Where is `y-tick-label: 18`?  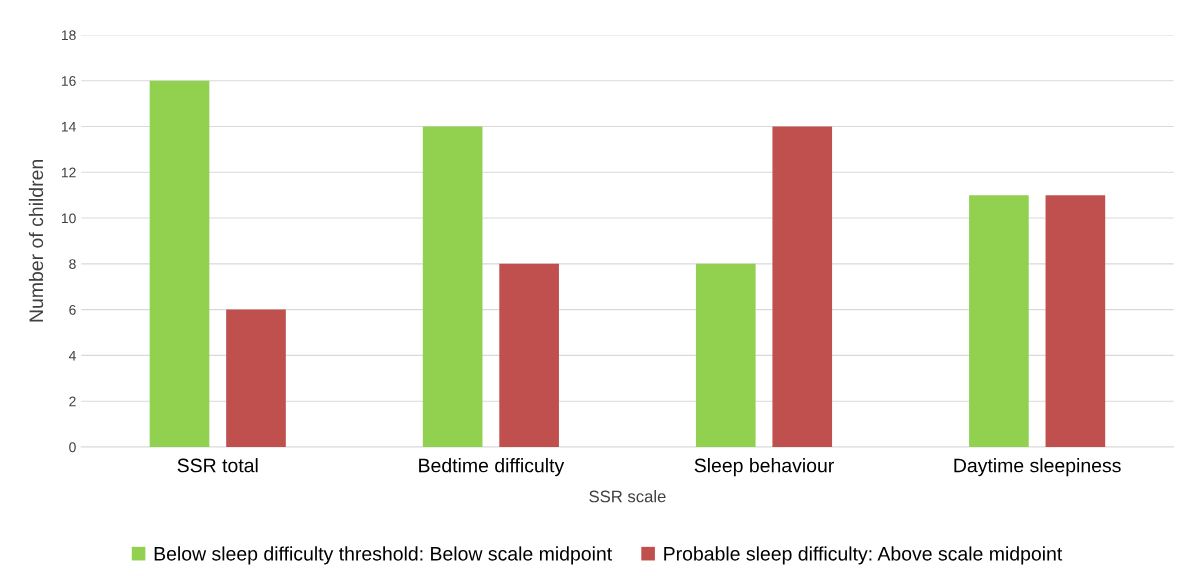
y-tick-label: 18 is located at coordinates (68, 35).